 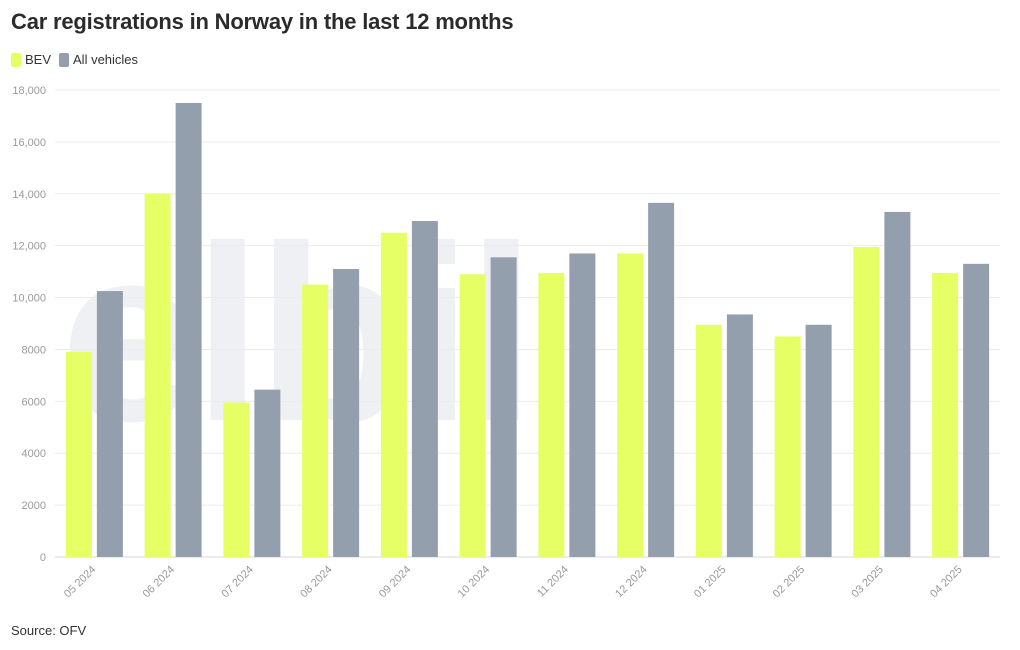 I want to click on x-tick-label: 04 2025, so click(x=946, y=582).